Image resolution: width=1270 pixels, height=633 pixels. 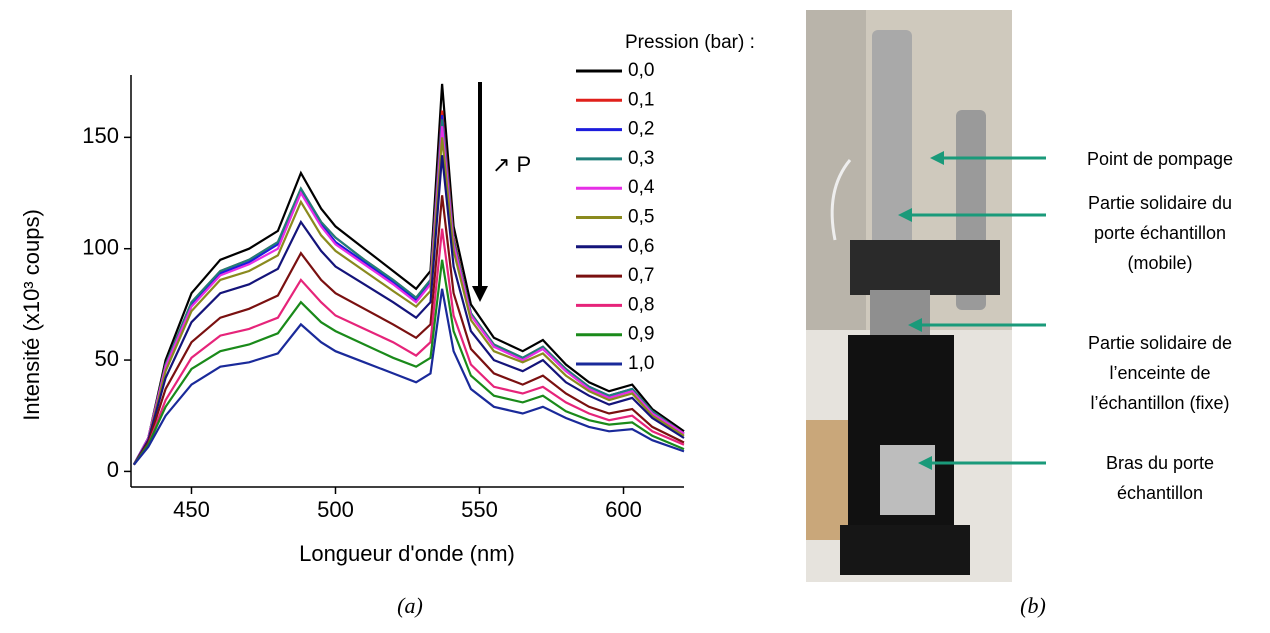 I want to click on legend-label: 0,1, so click(x=641, y=99).